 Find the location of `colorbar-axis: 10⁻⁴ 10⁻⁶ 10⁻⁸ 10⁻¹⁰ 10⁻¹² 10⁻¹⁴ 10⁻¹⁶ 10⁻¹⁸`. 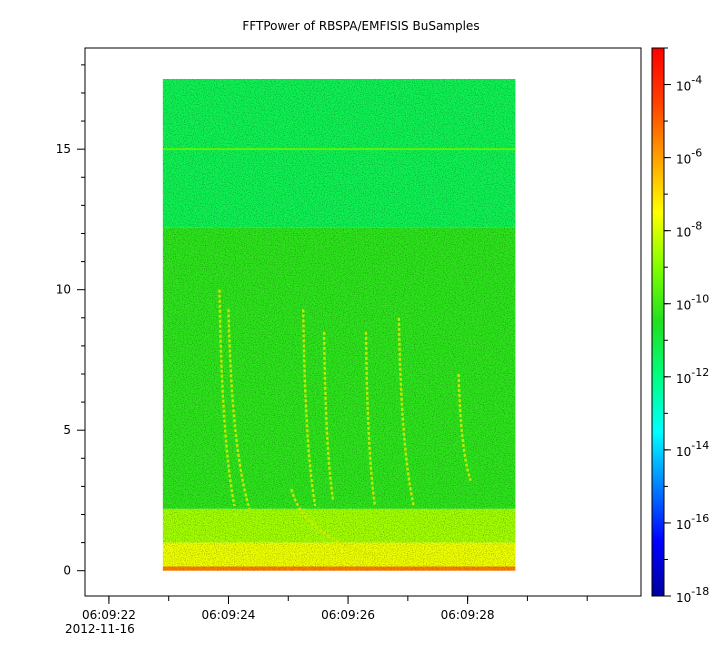

colorbar-axis: 10⁻⁴ 10⁻⁶ 10⁻⁸ 10⁻¹⁰ 10⁻¹² 10⁻¹⁴ 10⁻¹⁶ 10⁻¹⁸ is located at coordinates (686, 326).